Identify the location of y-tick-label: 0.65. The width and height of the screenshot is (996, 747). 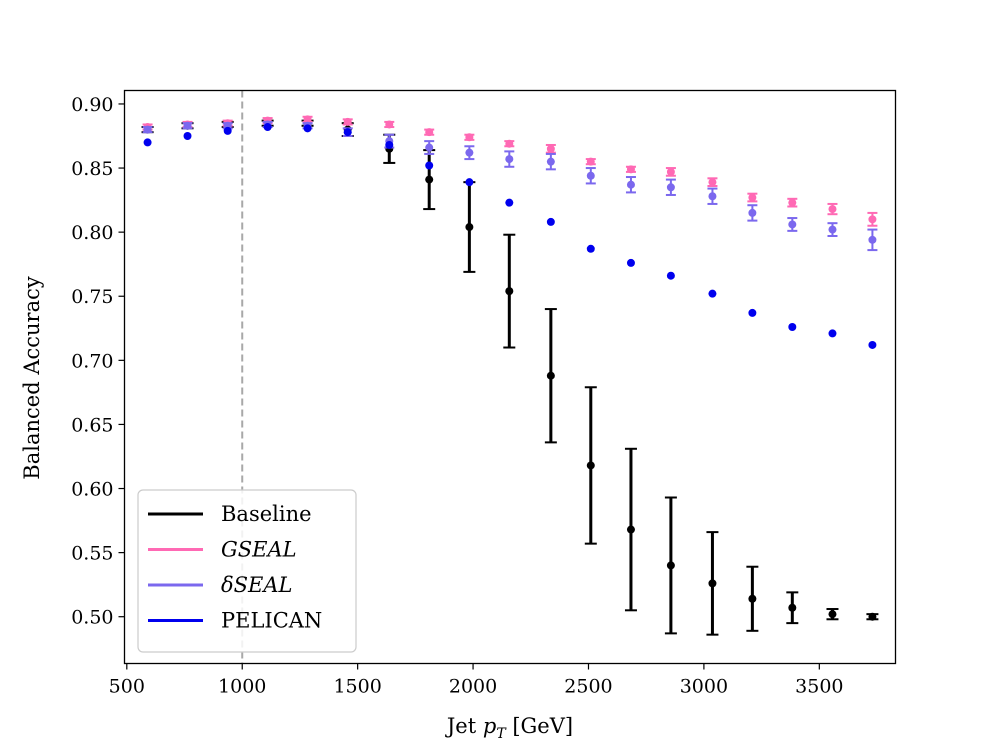
(92, 425).